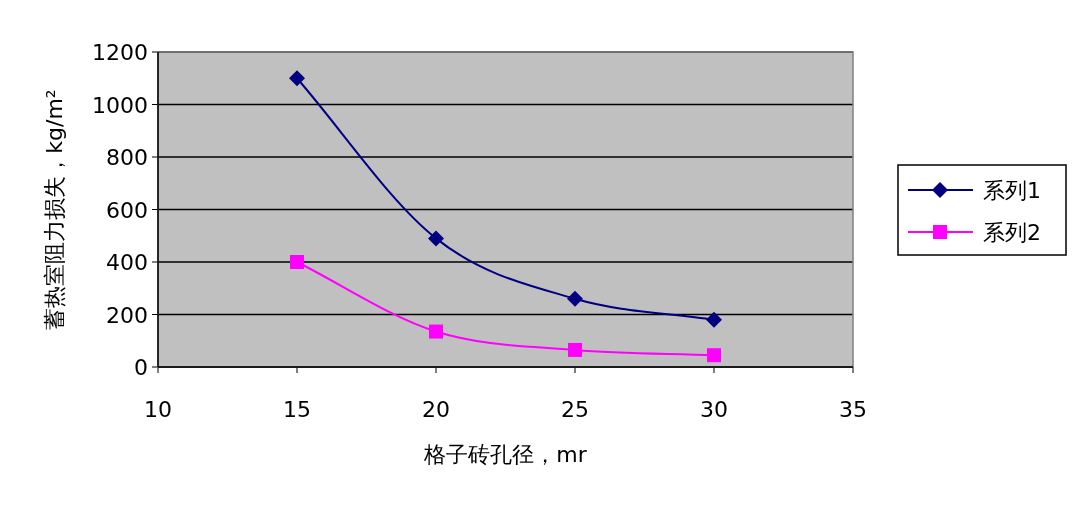 The width and height of the screenshot is (1080, 506). Describe the element at coordinates (120, 105) in the screenshot. I see `y-tick-label: 1000` at that location.